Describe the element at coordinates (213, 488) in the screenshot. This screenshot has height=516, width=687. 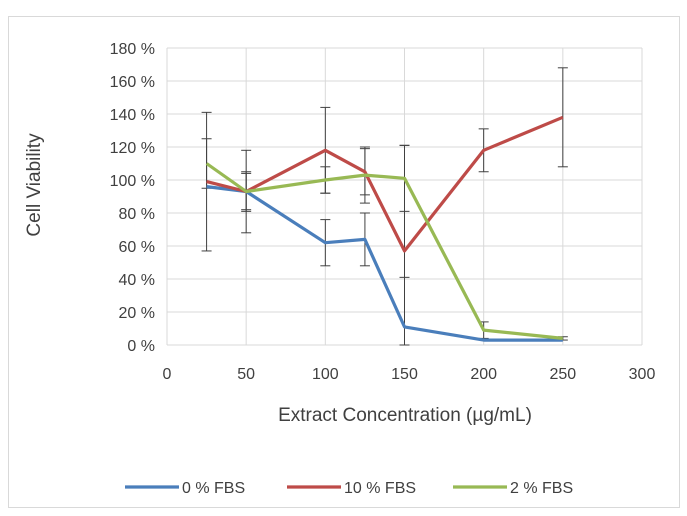
I see `legend-label: 0 % FBS` at that location.